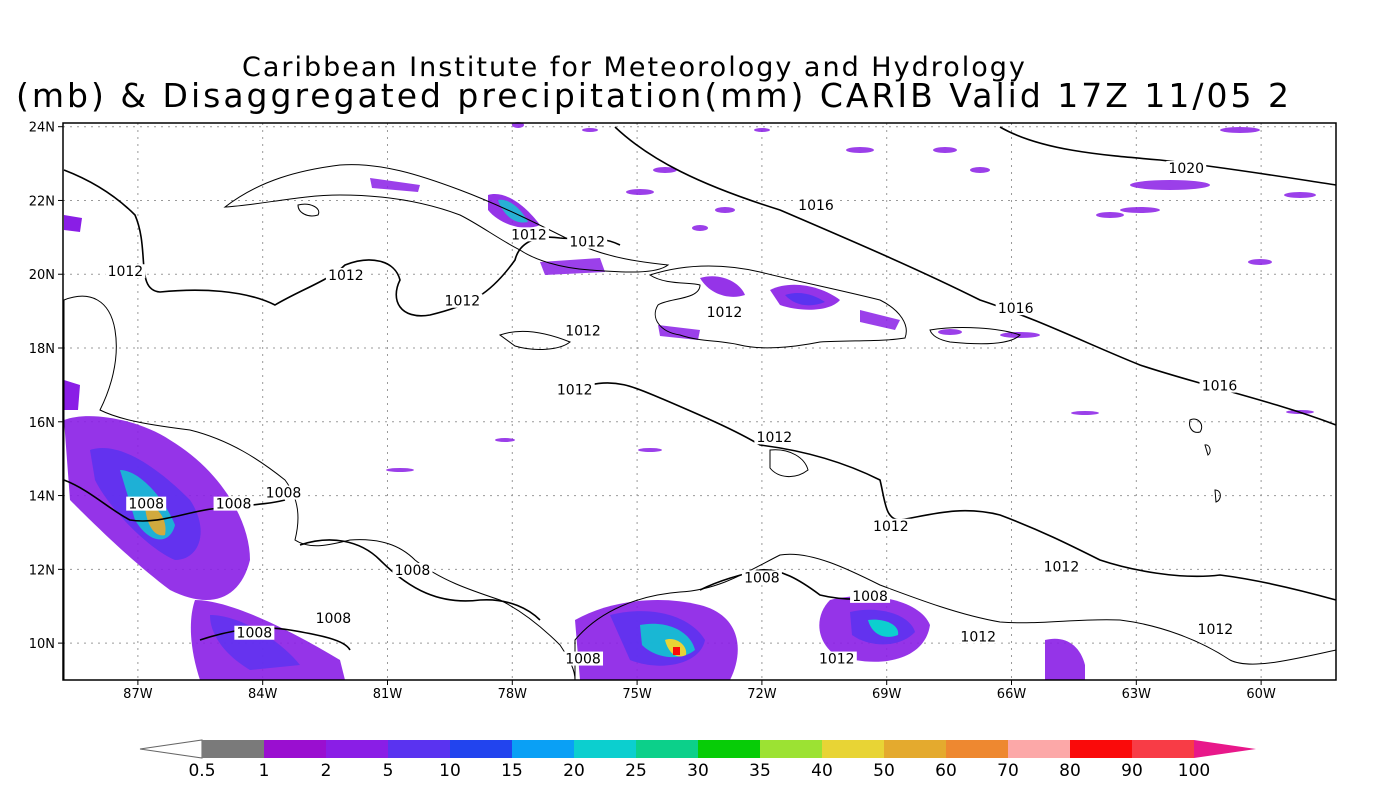 This screenshot has height=800, width=1400. What do you see at coordinates (42, 349) in the screenshot?
I see `lat-tick-label: 18N` at bounding box center [42, 349].